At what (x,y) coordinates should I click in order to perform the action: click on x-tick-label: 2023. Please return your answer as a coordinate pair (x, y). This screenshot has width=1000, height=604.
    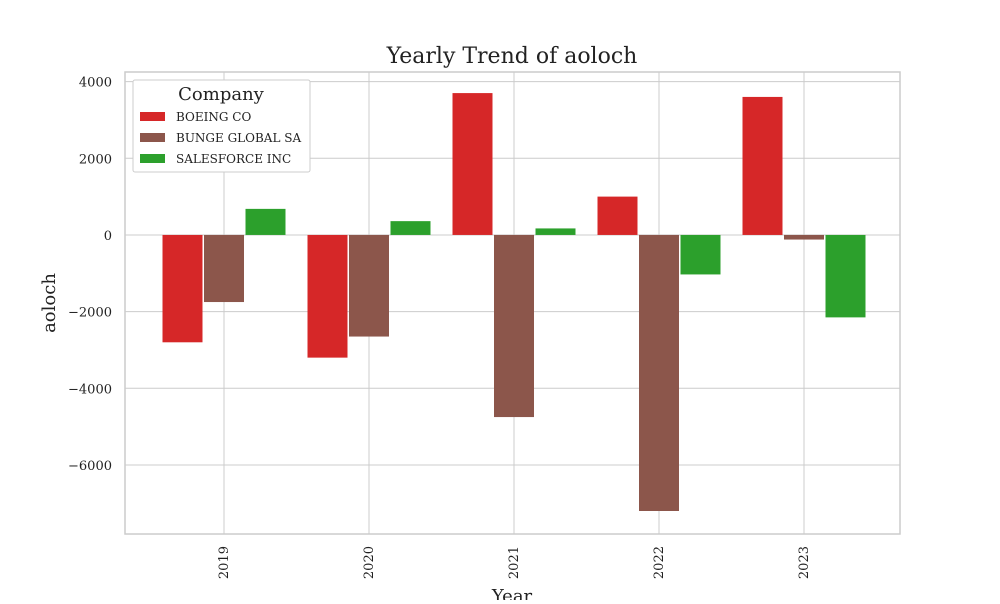
    Looking at the image, I should click on (804, 562).